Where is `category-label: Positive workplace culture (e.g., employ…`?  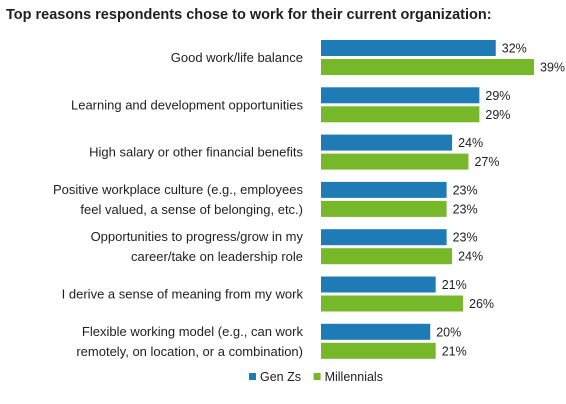
category-label: Positive workplace culture (e.g., employ… is located at coordinates (178, 189).